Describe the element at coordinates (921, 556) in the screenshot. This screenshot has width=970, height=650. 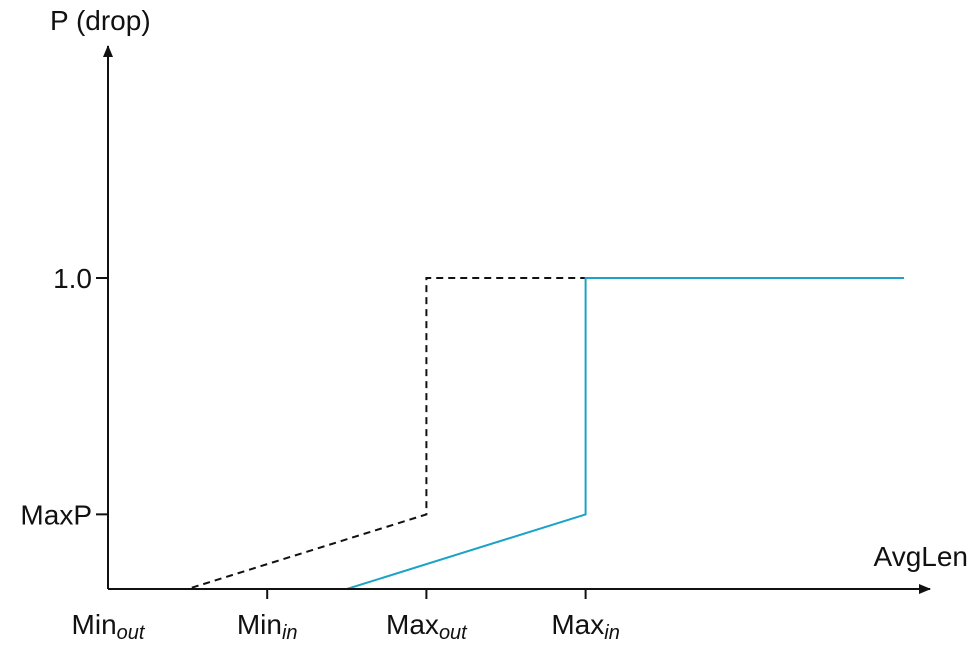
I see `x-axis-label: AvgLen` at that location.